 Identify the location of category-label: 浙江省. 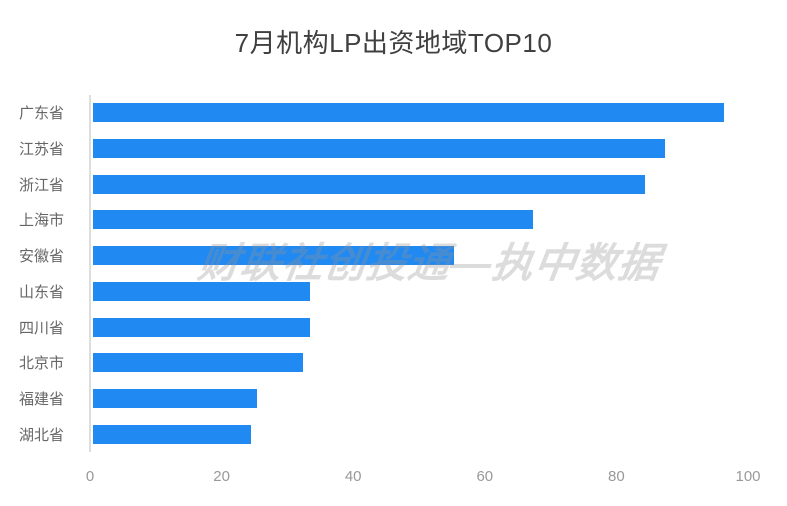
(41, 185).